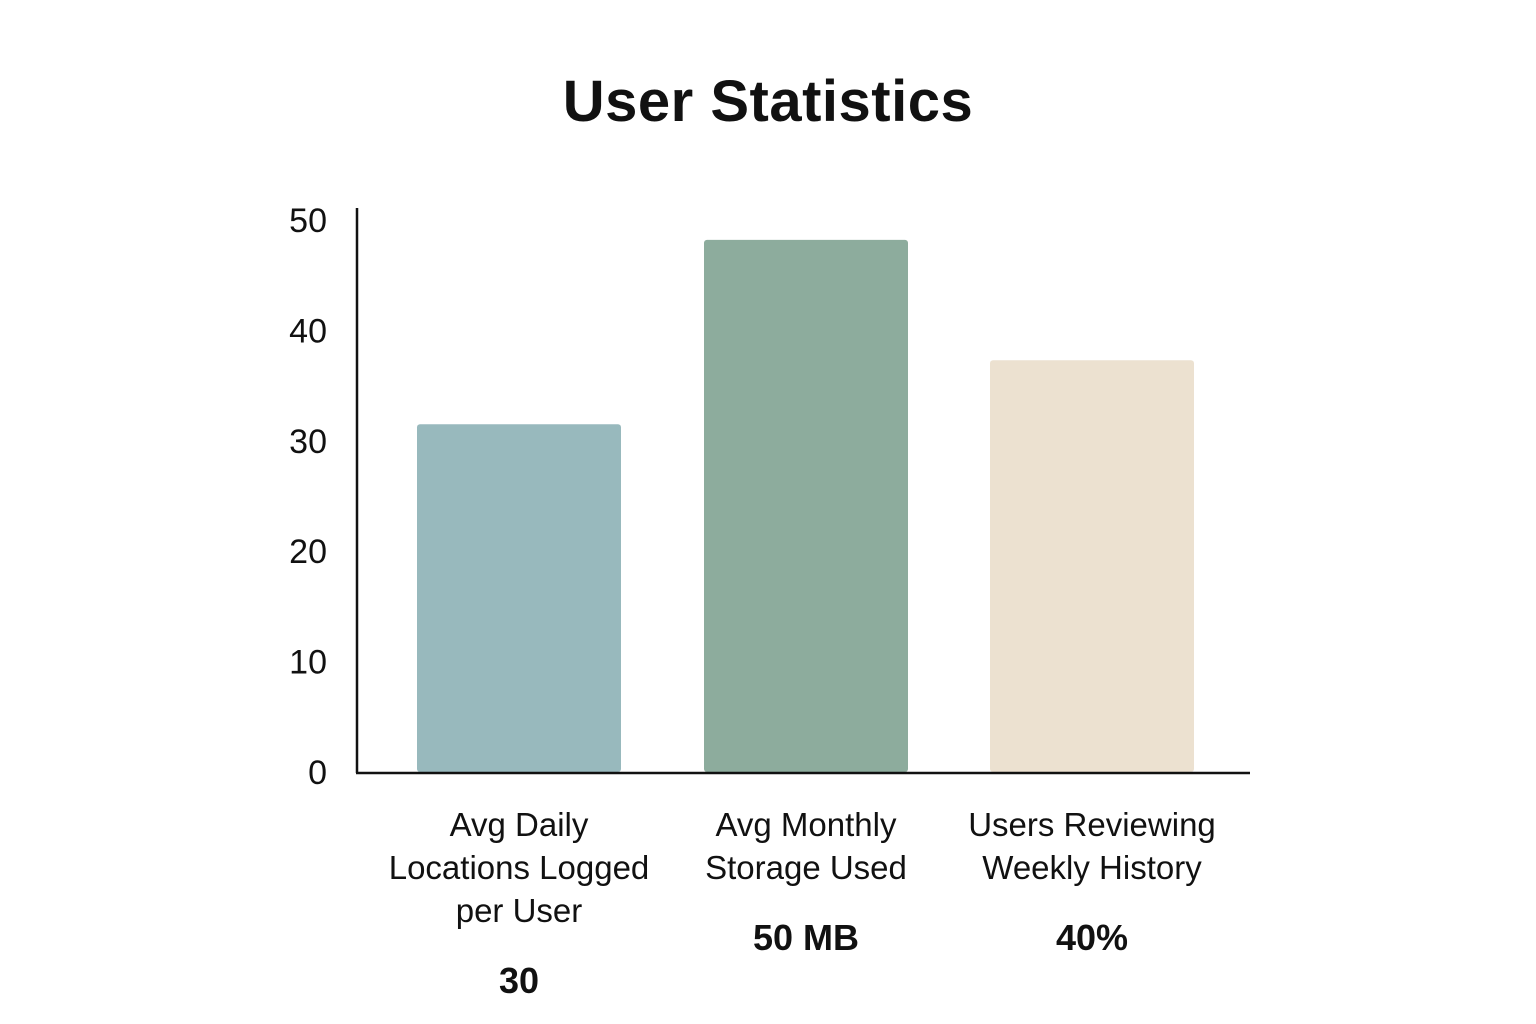 Image resolution: width=1536 pixels, height=1024 pixels. Describe the element at coordinates (308, 552) in the screenshot. I see `y-tick-label: 20` at that location.